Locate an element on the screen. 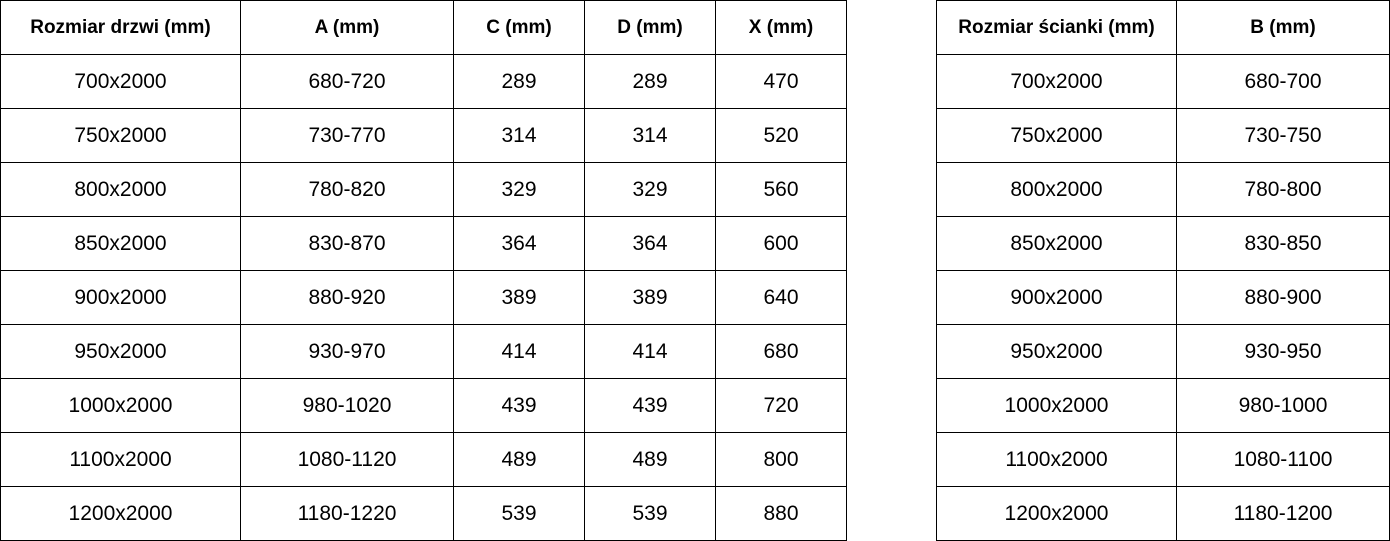  table-row: 1200x2000 1180-1220 539 539 880 is located at coordinates (423, 513).